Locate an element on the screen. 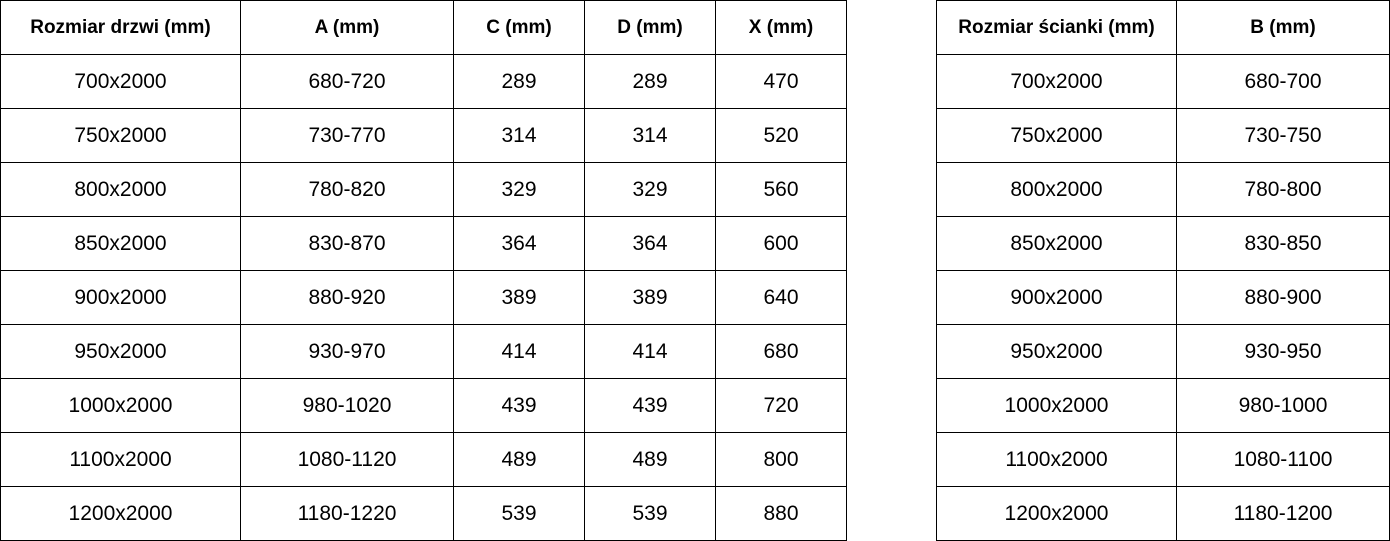  table-row: 1200x2000 1180-1220 539 539 880 is located at coordinates (423, 513).